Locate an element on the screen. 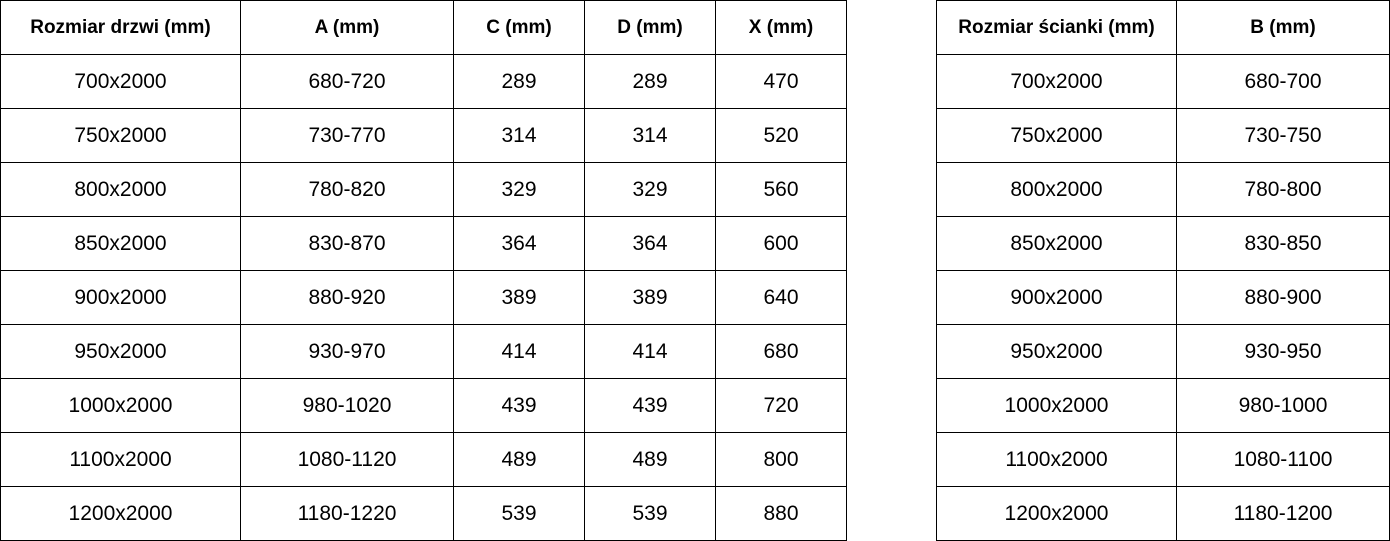  table-row: 1200x2000 1180-1220 539 539 880 is located at coordinates (423, 513).